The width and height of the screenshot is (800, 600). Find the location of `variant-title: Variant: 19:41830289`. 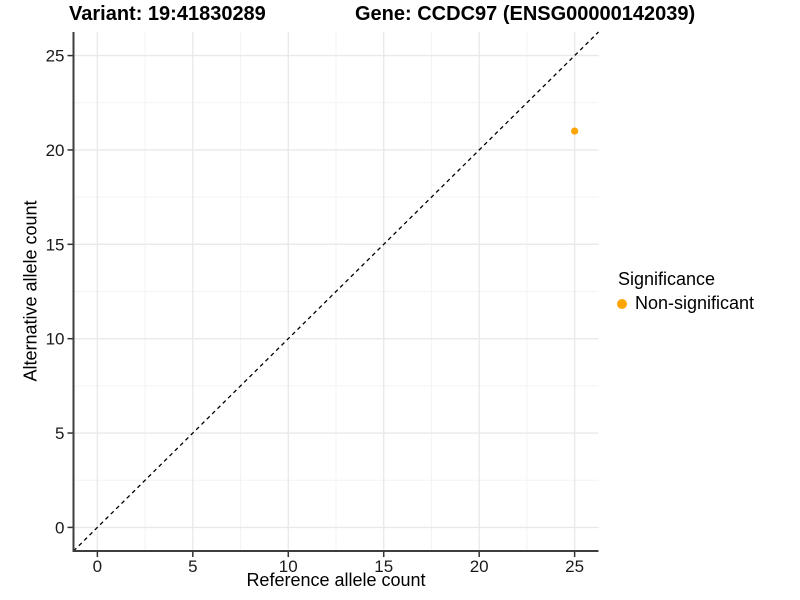

variant-title: Variant: 19:41830289 is located at coordinates (167, 14).